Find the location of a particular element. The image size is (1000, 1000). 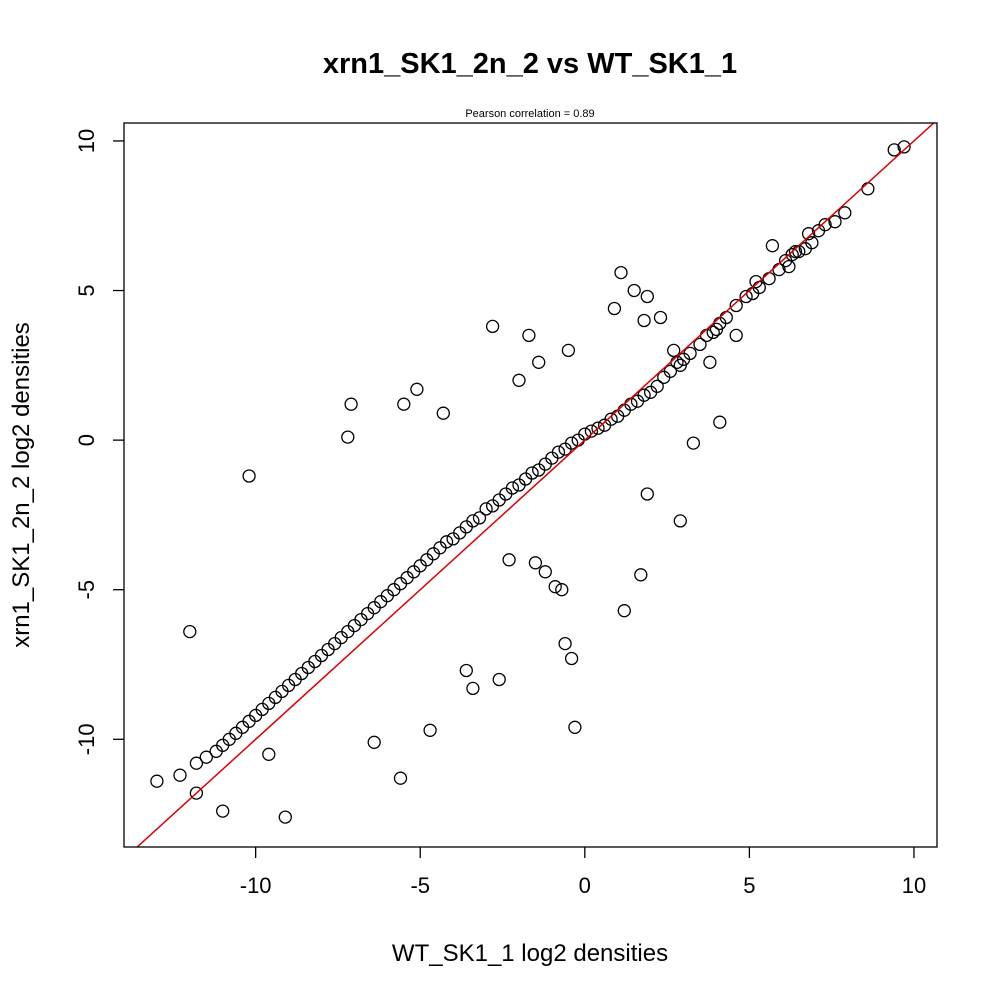

x-axis-label: WT_SK1_1 log2 densities is located at coordinates (530, 953).